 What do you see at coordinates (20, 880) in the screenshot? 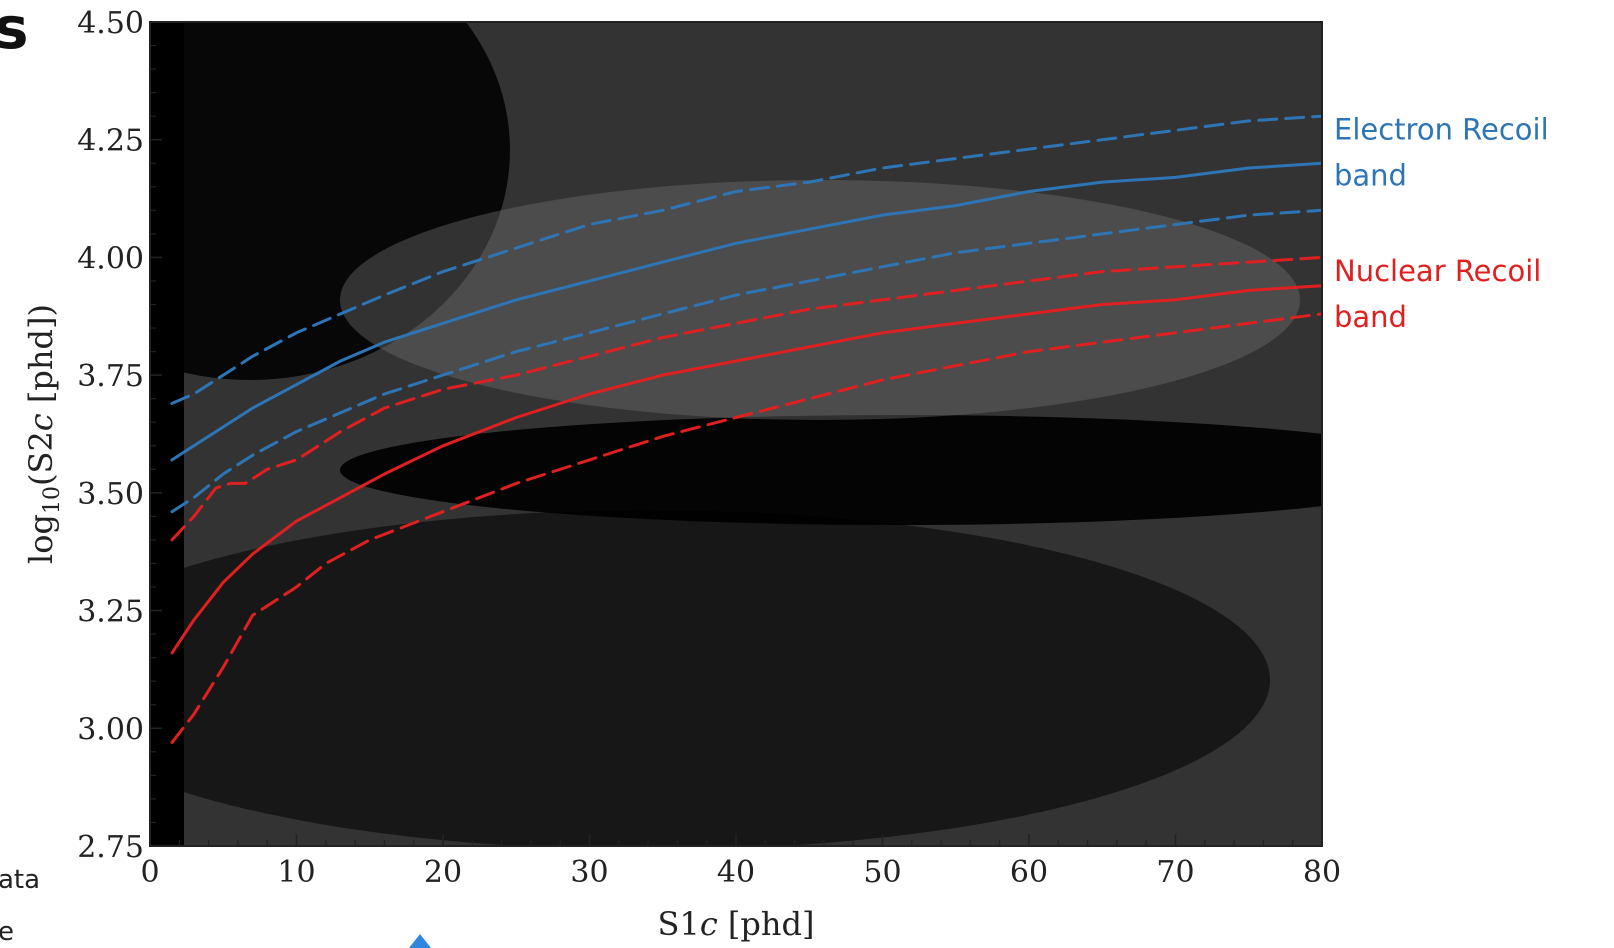
I see `slide-note-fragment-1: ata` at bounding box center [20, 880].